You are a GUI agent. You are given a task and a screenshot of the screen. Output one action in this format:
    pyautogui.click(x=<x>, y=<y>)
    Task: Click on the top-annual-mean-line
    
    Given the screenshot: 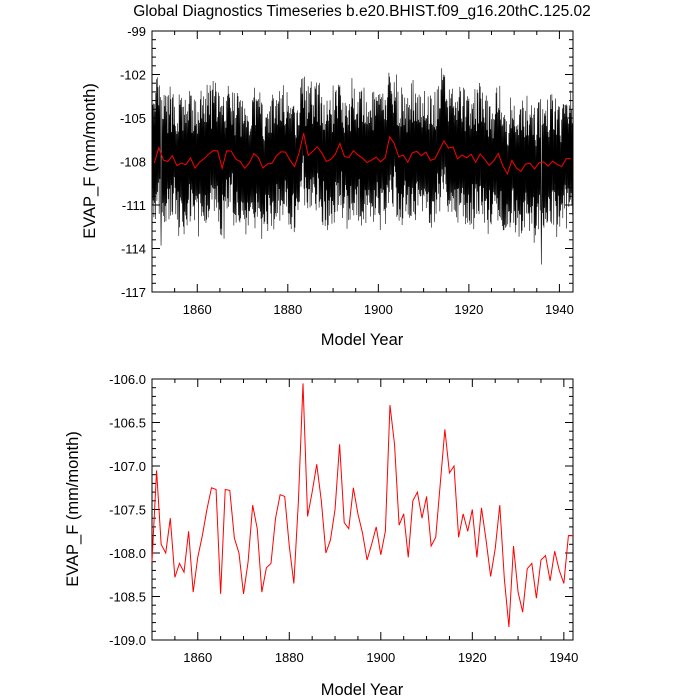 What is the action you would take?
    pyautogui.click(x=362, y=154)
    